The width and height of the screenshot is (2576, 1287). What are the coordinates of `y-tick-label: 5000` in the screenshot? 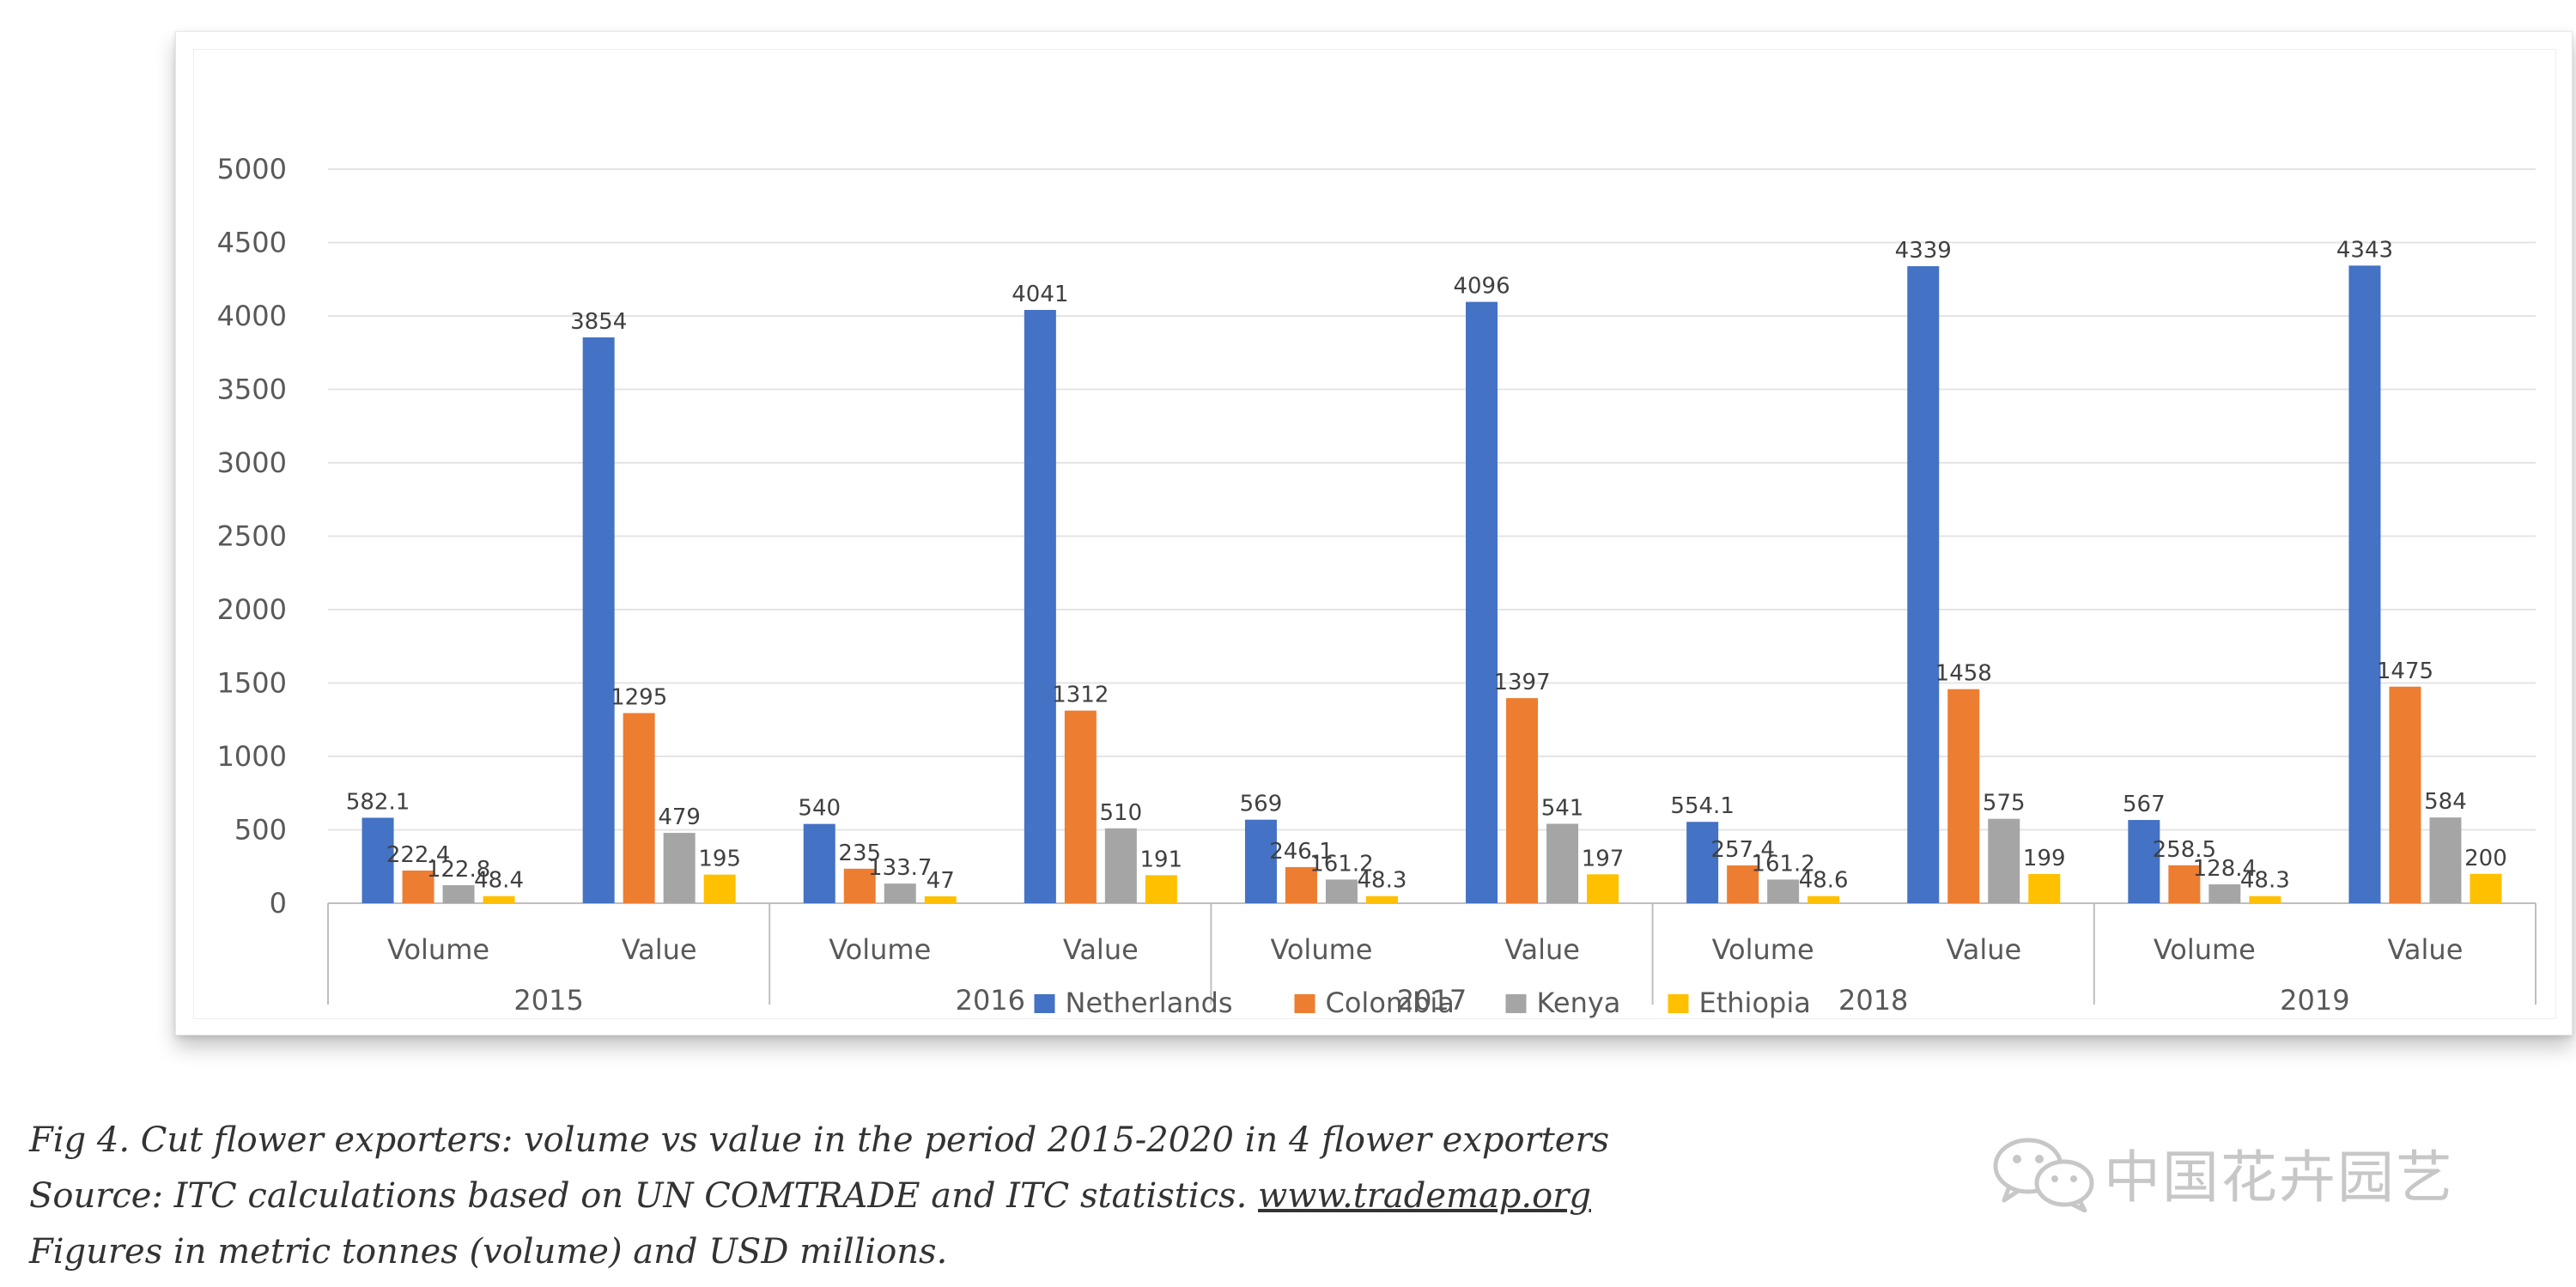 It's located at (252, 169).